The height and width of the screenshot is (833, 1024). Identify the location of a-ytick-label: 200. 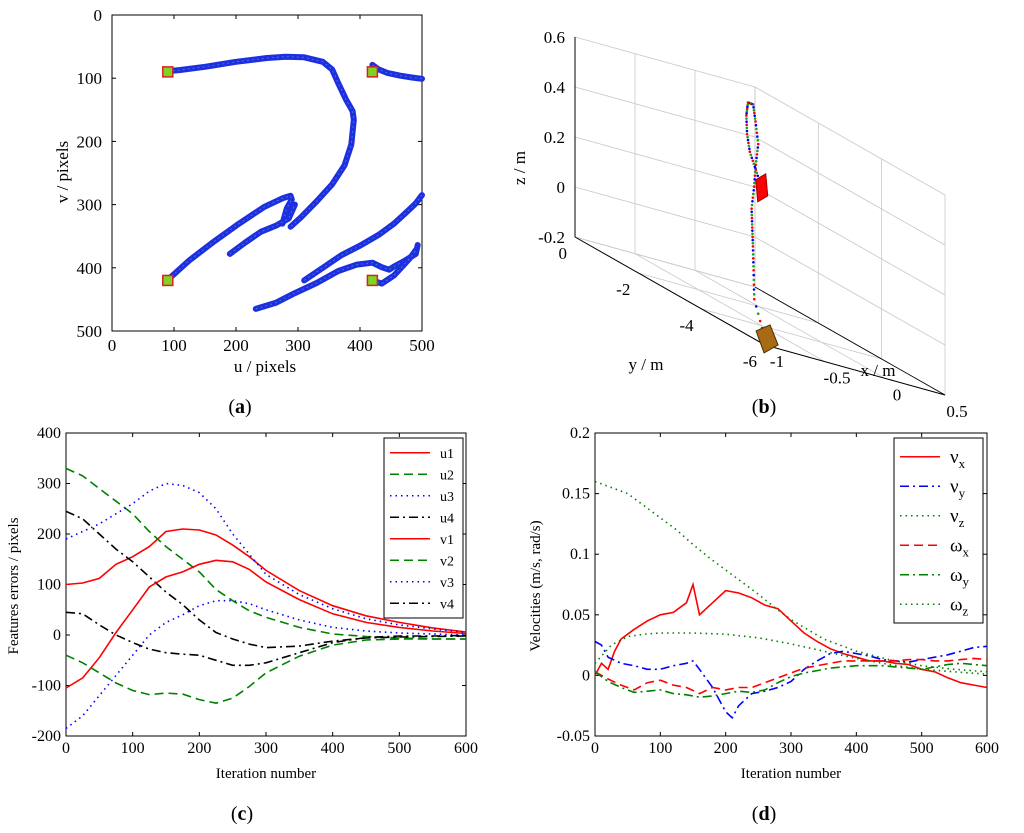
(90, 141).